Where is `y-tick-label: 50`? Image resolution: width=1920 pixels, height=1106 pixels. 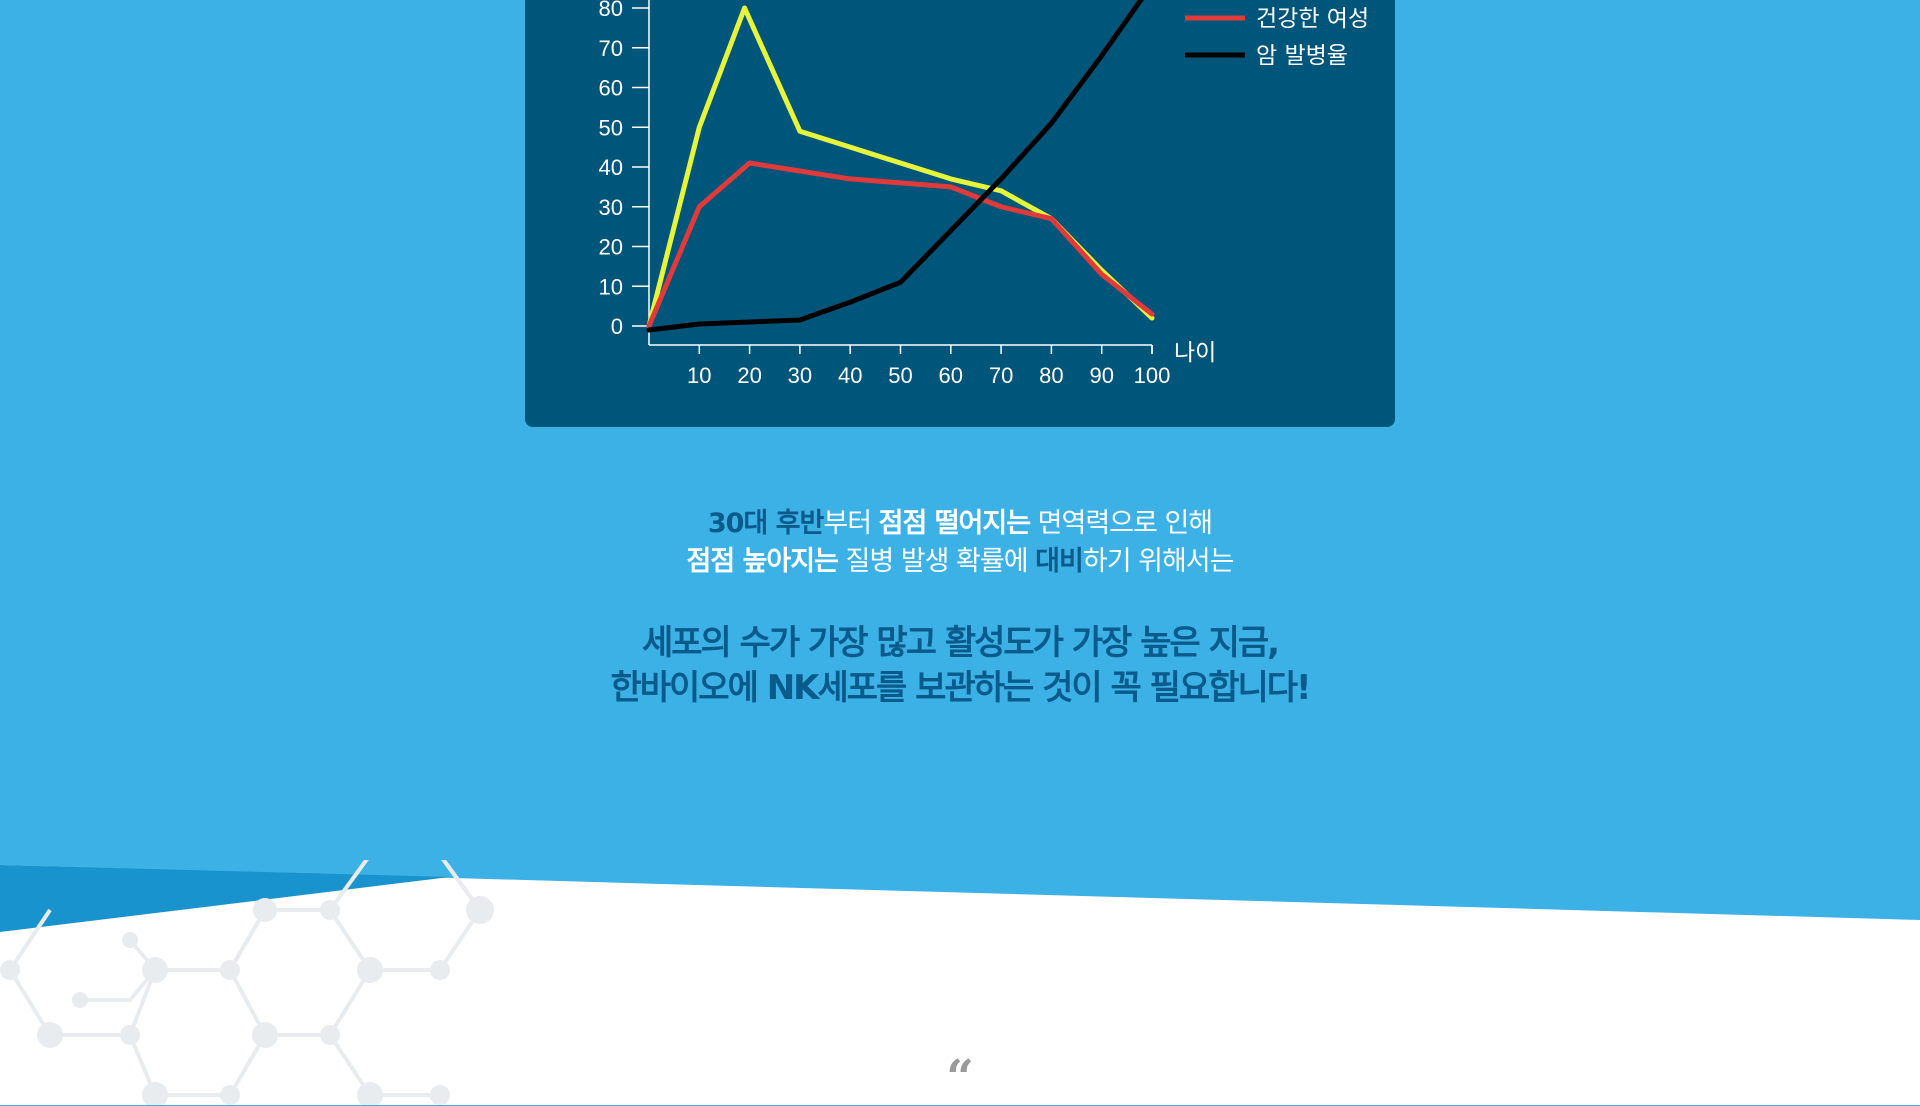 y-tick-label: 50 is located at coordinates (611, 127).